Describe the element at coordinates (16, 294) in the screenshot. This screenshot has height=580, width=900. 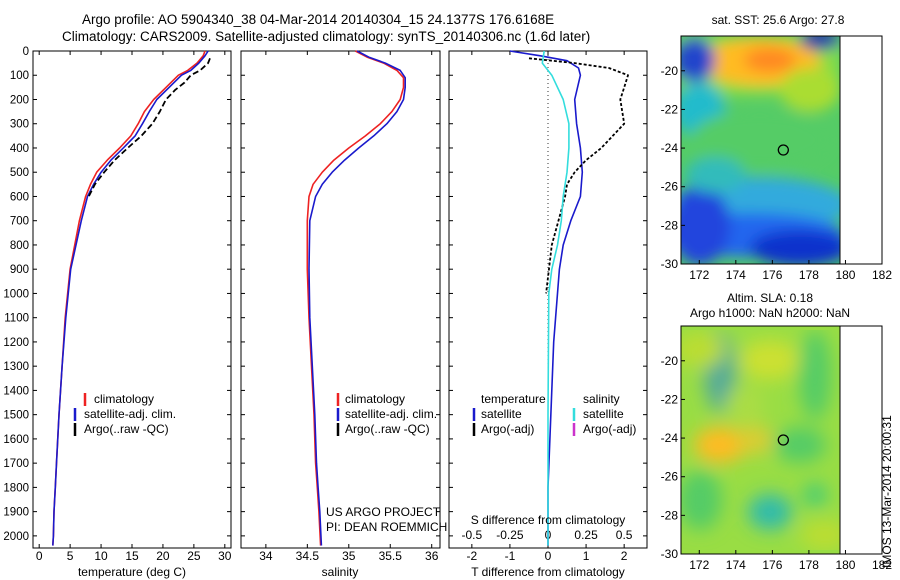
I see `depth-tick-label: 1000` at that location.